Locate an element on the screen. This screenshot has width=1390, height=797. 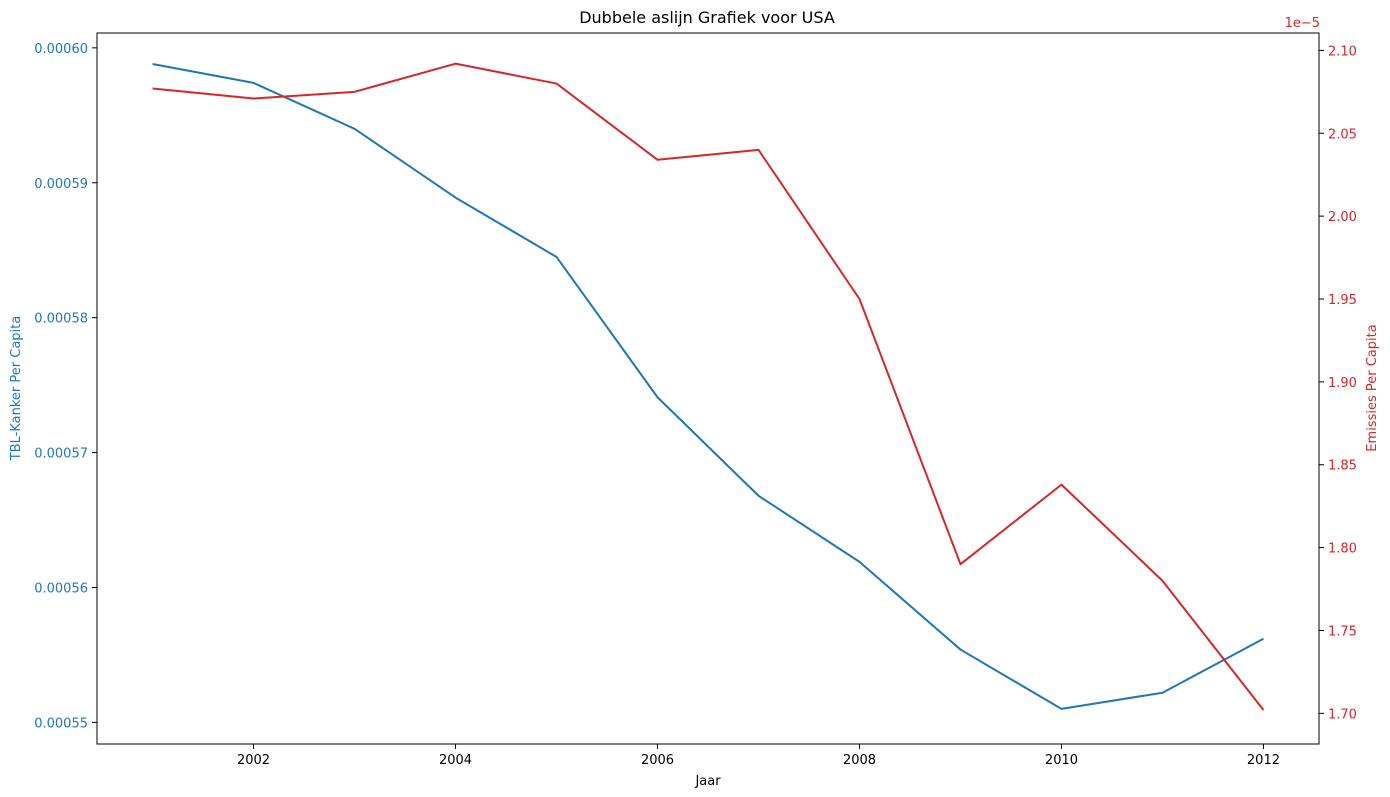
right-y-tick-label: 1.75 is located at coordinates (1342, 631).